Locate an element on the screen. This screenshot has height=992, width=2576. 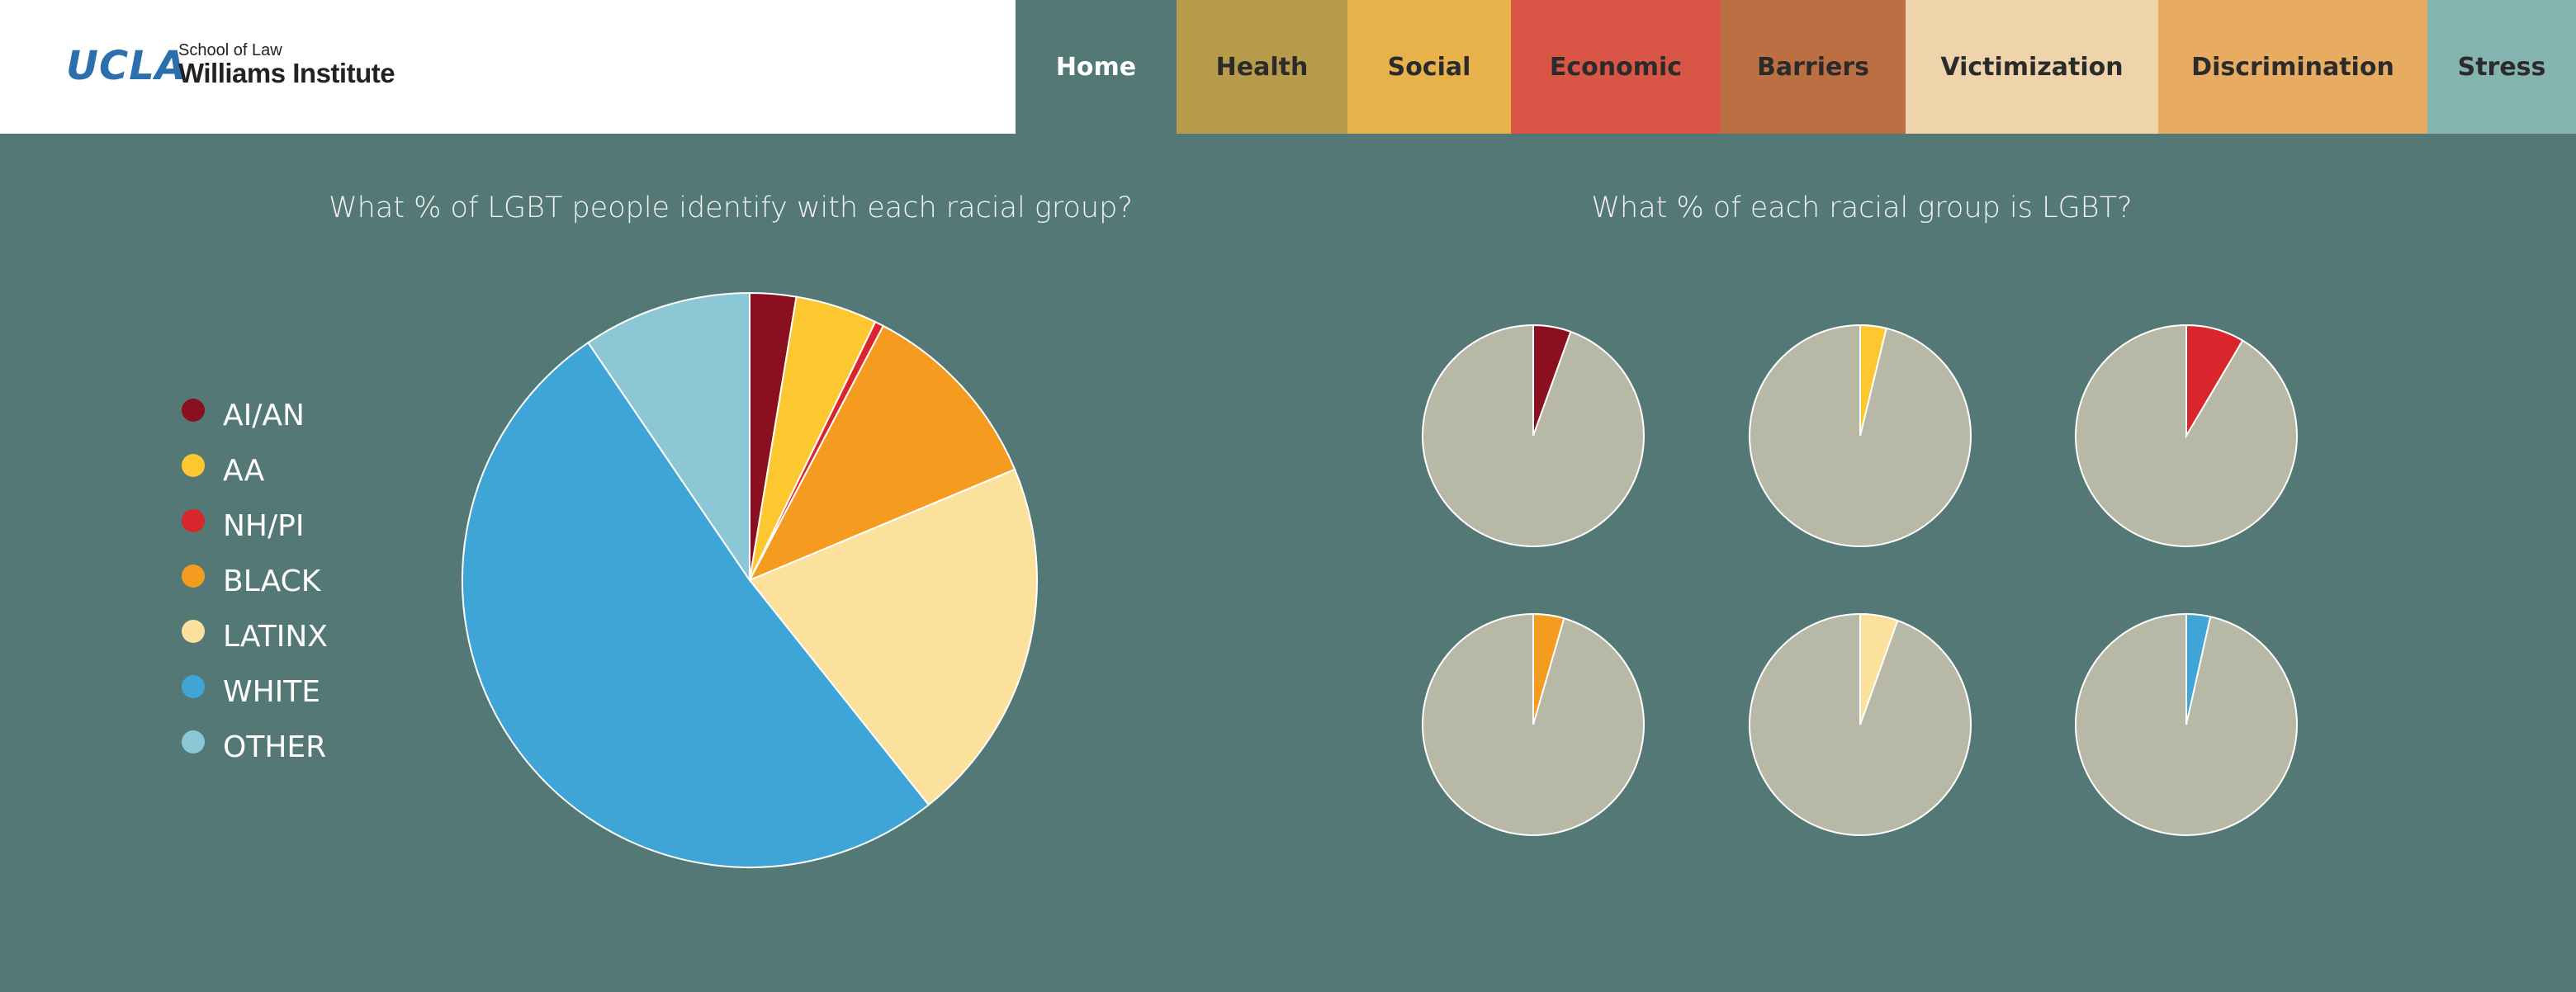
legend-label: OTHER is located at coordinates (275, 747).